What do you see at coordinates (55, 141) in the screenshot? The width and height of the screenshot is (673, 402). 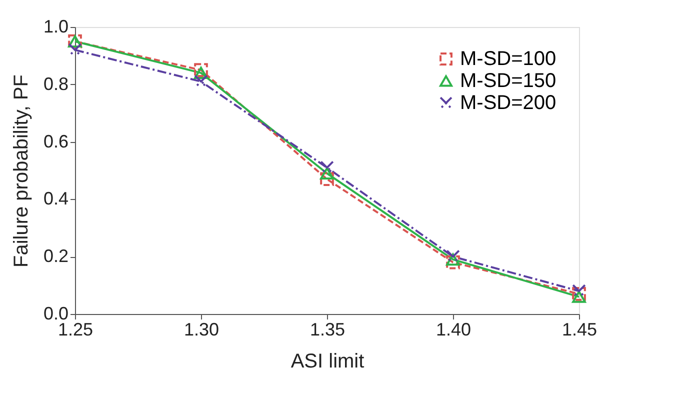 I see `y-tick-label: 0.6` at bounding box center [55, 141].